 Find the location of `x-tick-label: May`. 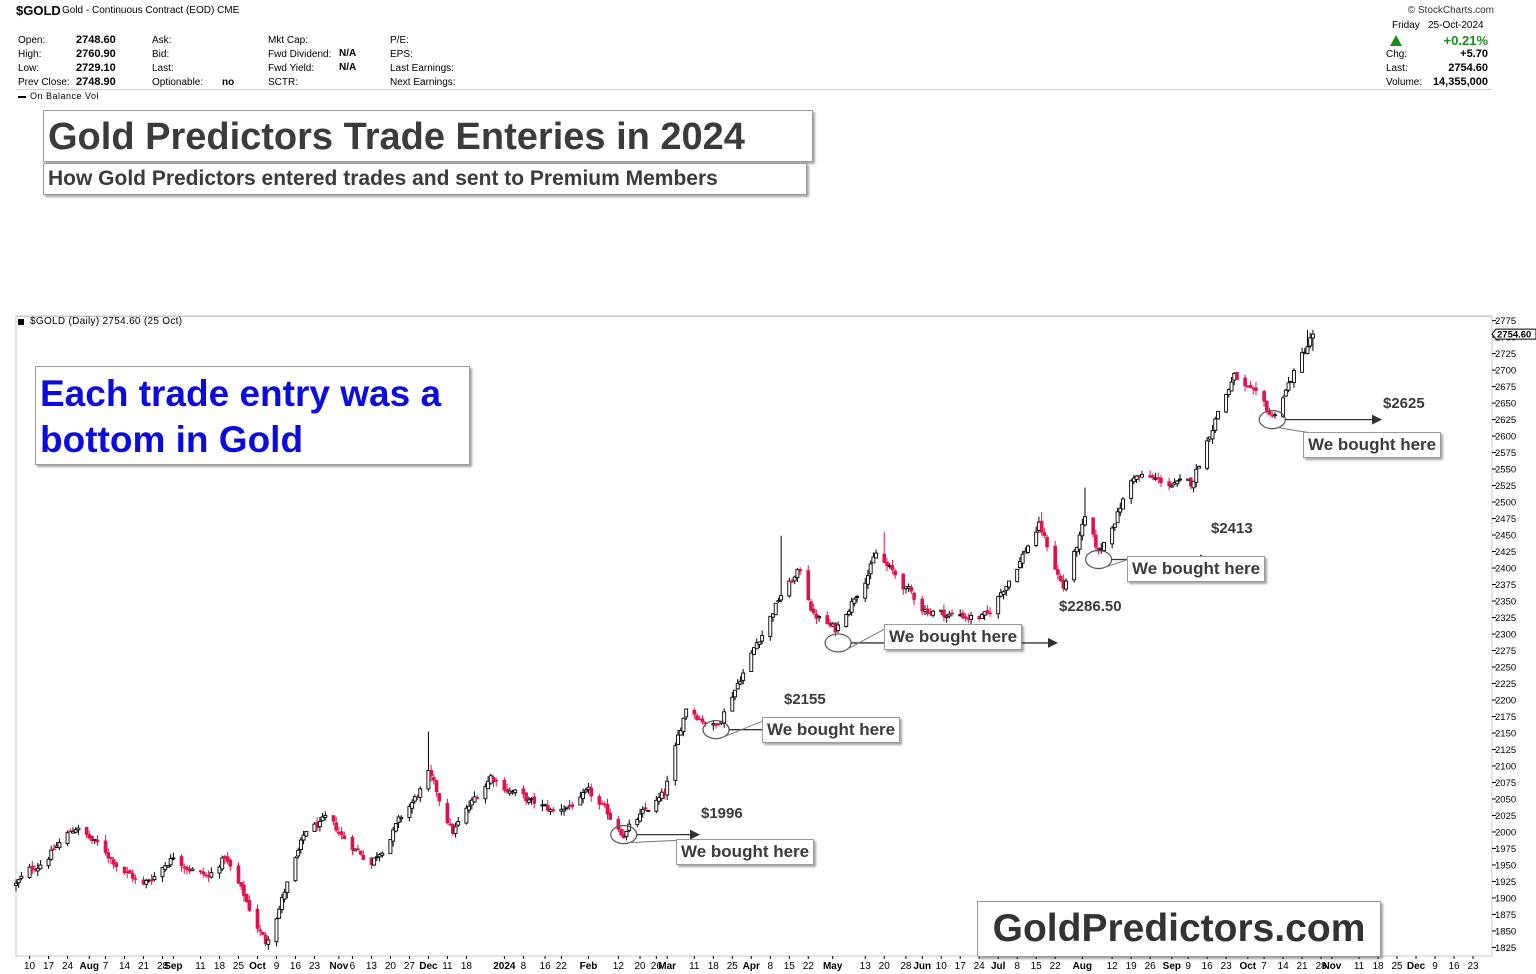

x-tick-label: May is located at coordinates (833, 966).